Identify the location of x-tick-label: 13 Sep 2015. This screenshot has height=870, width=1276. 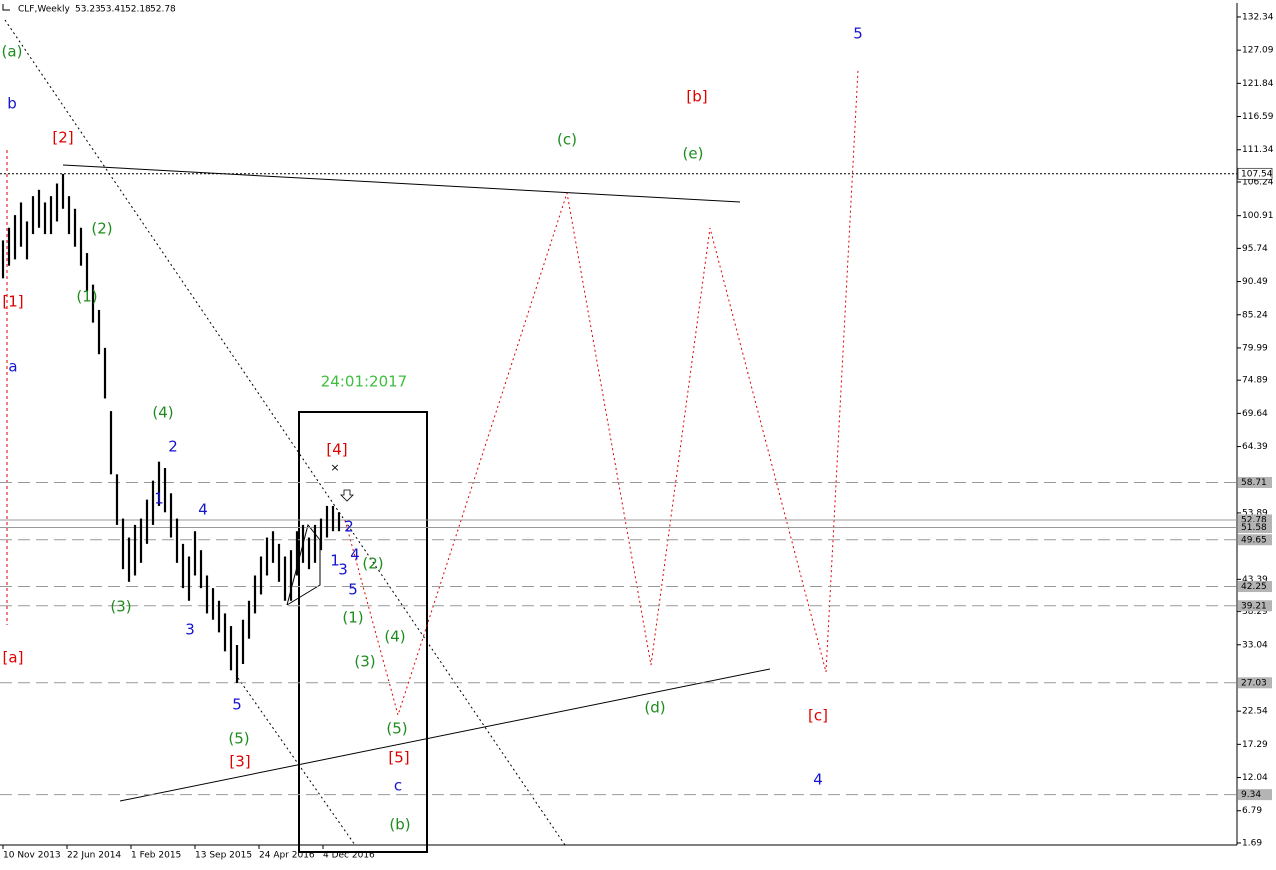
(223, 856).